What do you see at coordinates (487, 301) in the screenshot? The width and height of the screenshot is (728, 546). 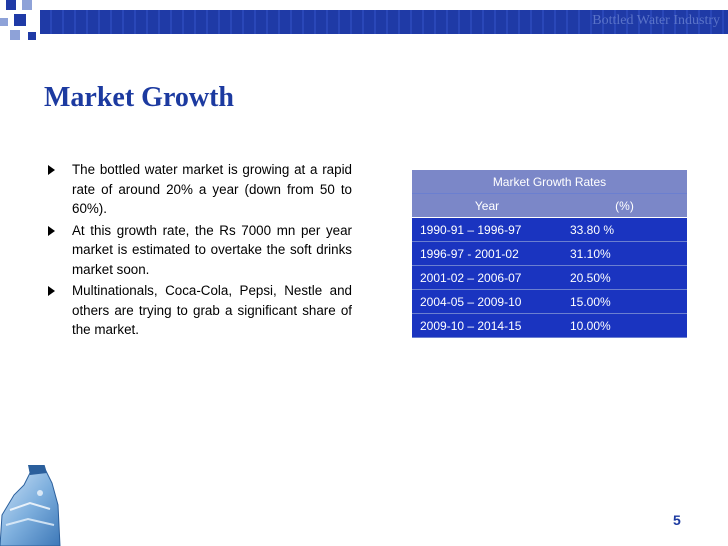 I see `cell-year: 2004-05 – 2009-10` at bounding box center [487, 301].